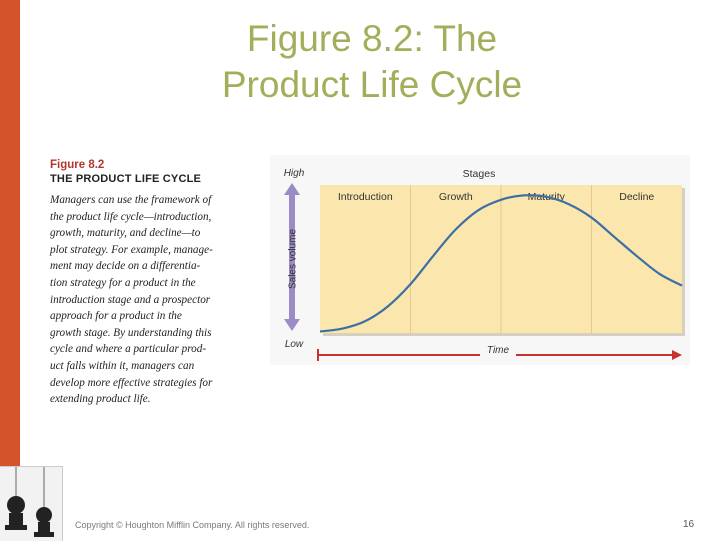 The height and width of the screenshot is (546, 720). What do you see at coordinates (479, 174) in the screenshot?
I see `chart-title: Stages` at bounding box center [479, 174].